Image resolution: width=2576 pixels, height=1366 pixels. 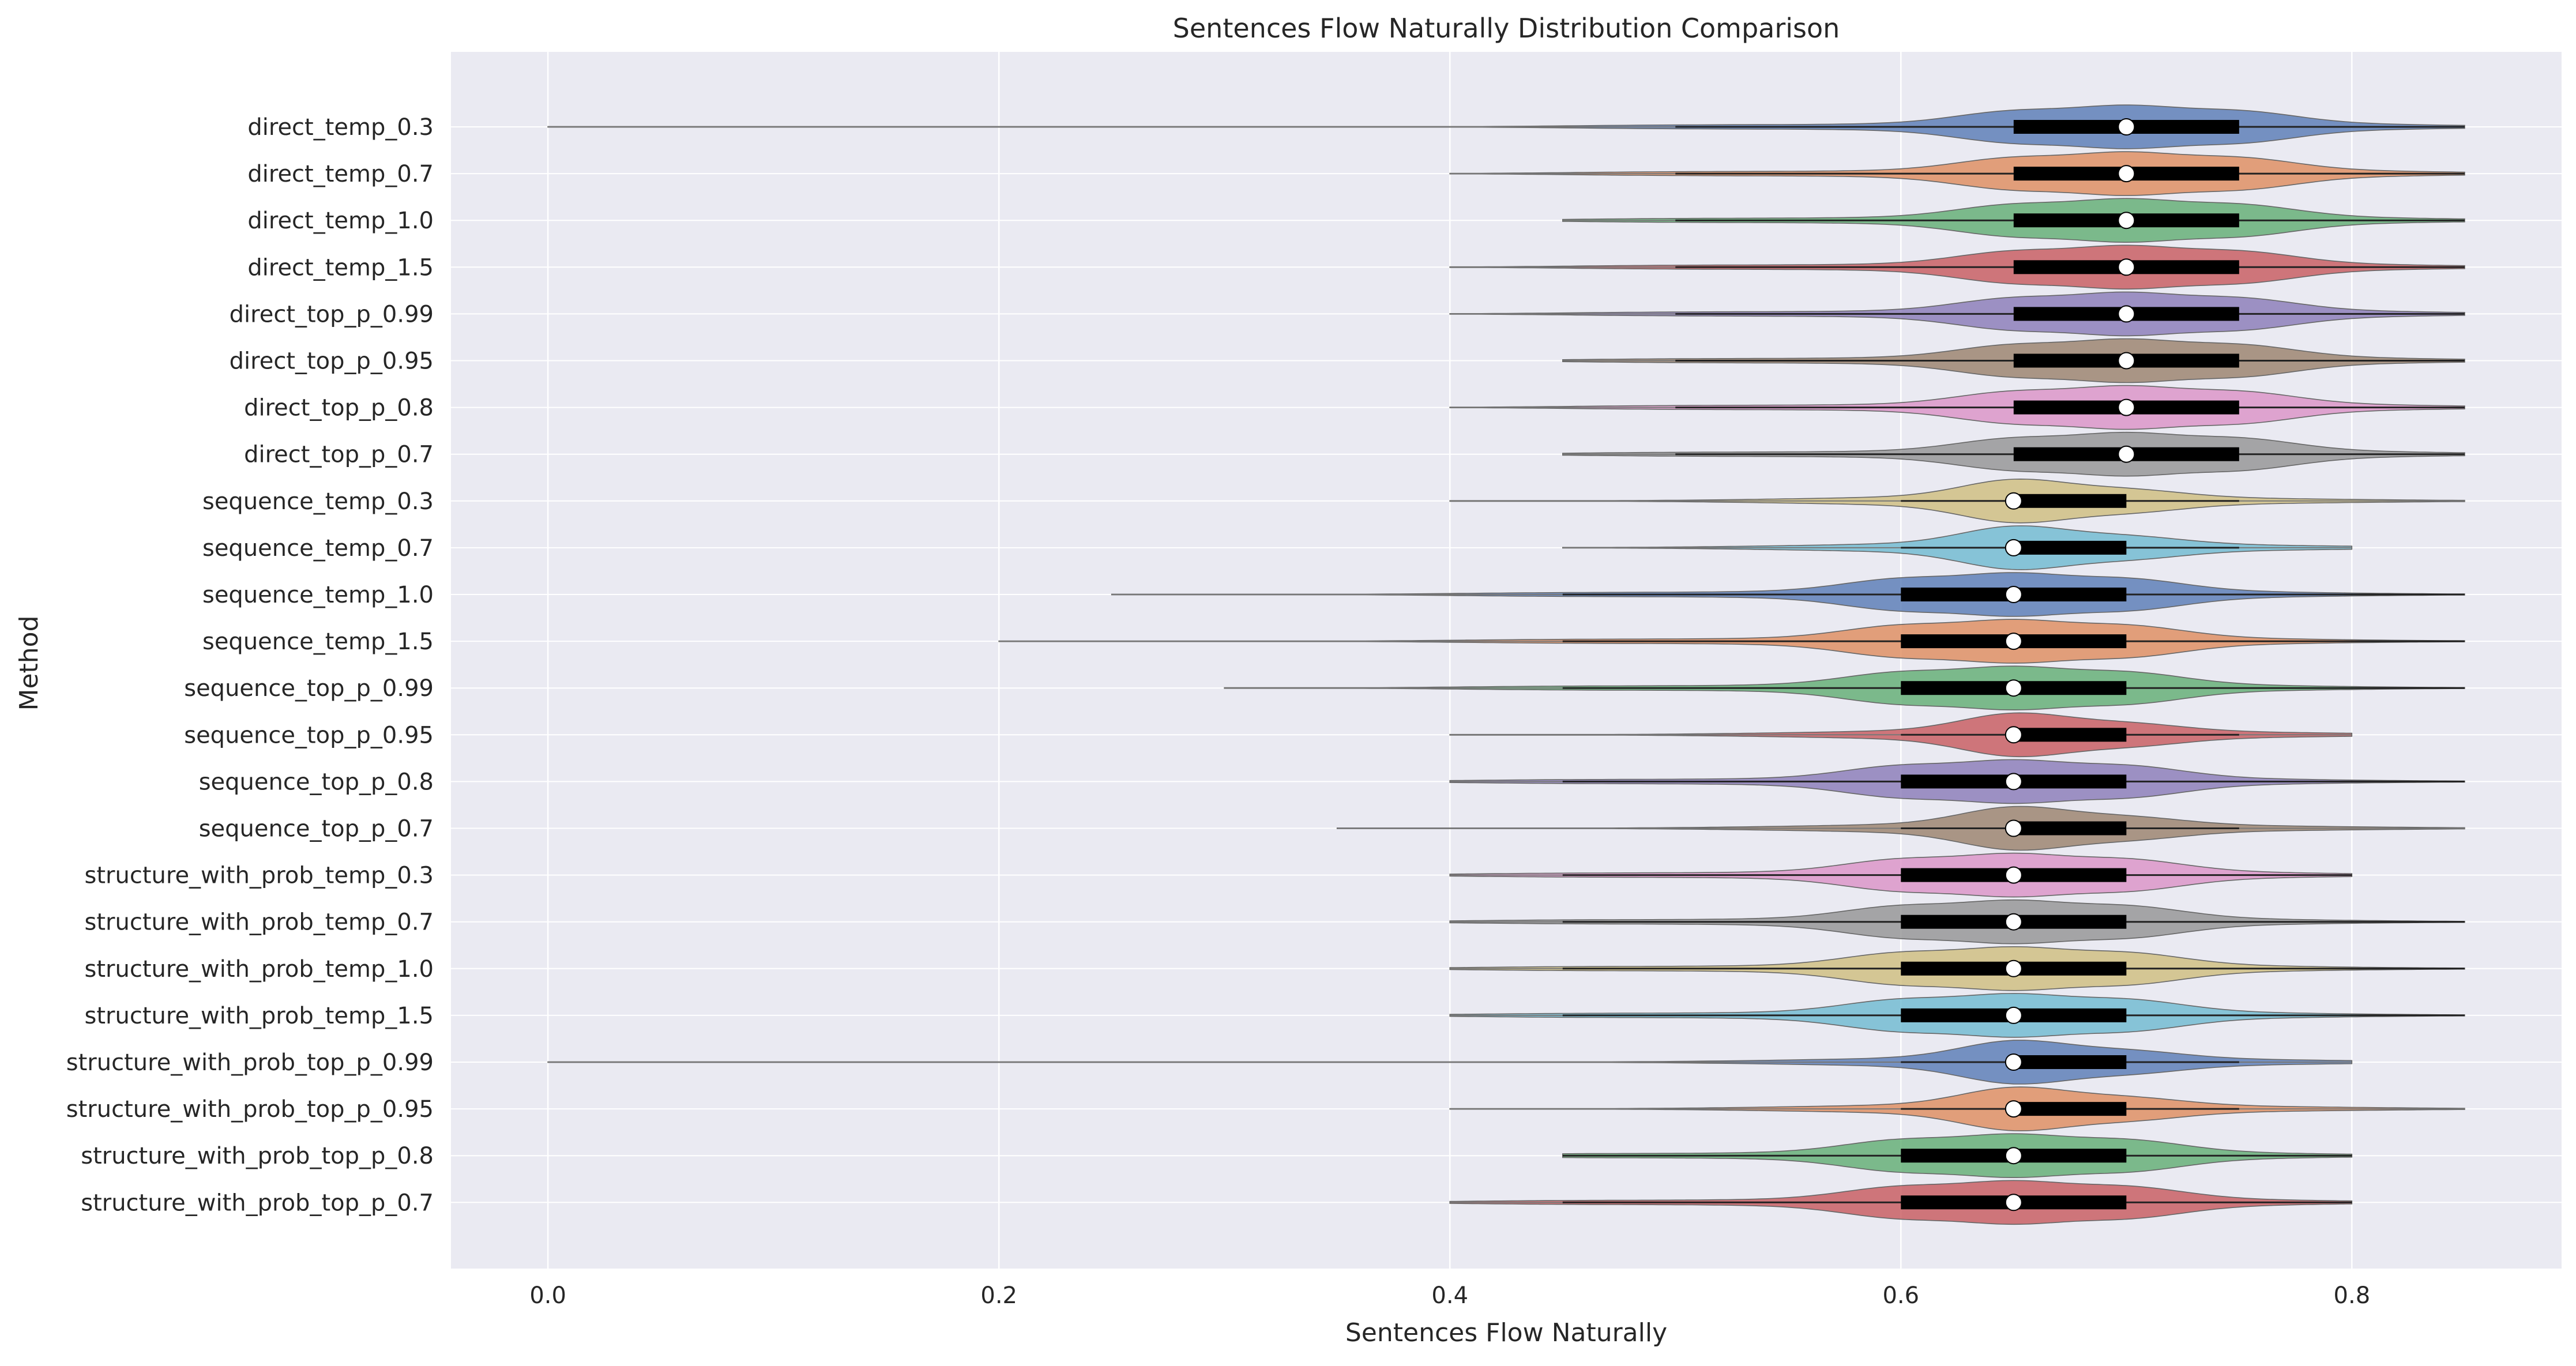 I want to click on y-tick-label: direct_top_p_0.7, so click(x=339, y=455).